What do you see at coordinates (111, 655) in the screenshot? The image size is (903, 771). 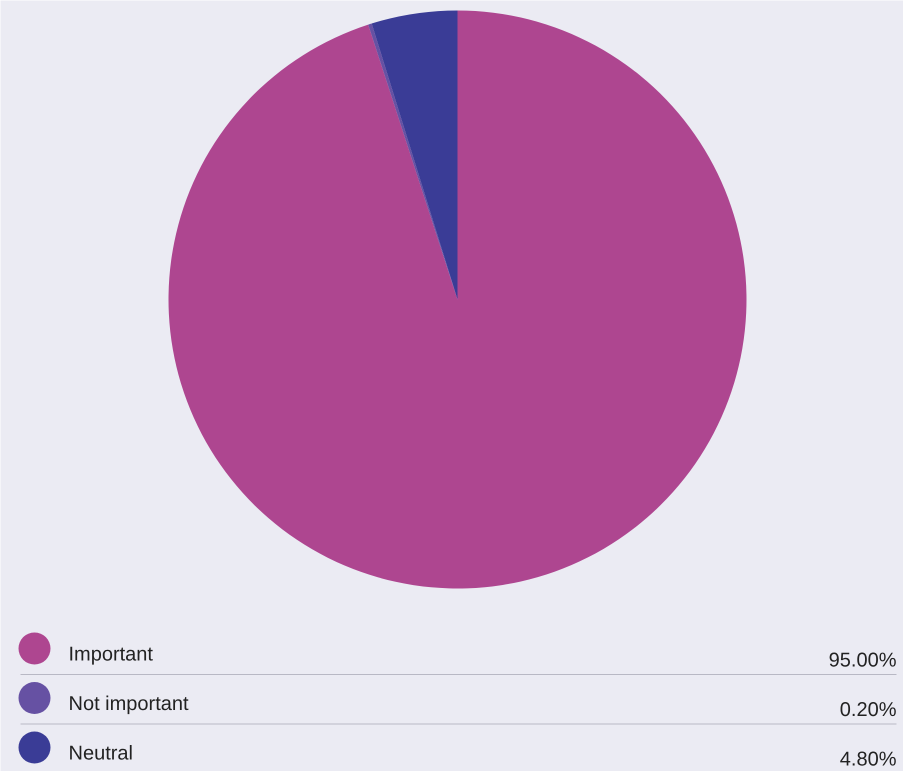 I see `legend-label: Important` at bounding box center [111, 655].